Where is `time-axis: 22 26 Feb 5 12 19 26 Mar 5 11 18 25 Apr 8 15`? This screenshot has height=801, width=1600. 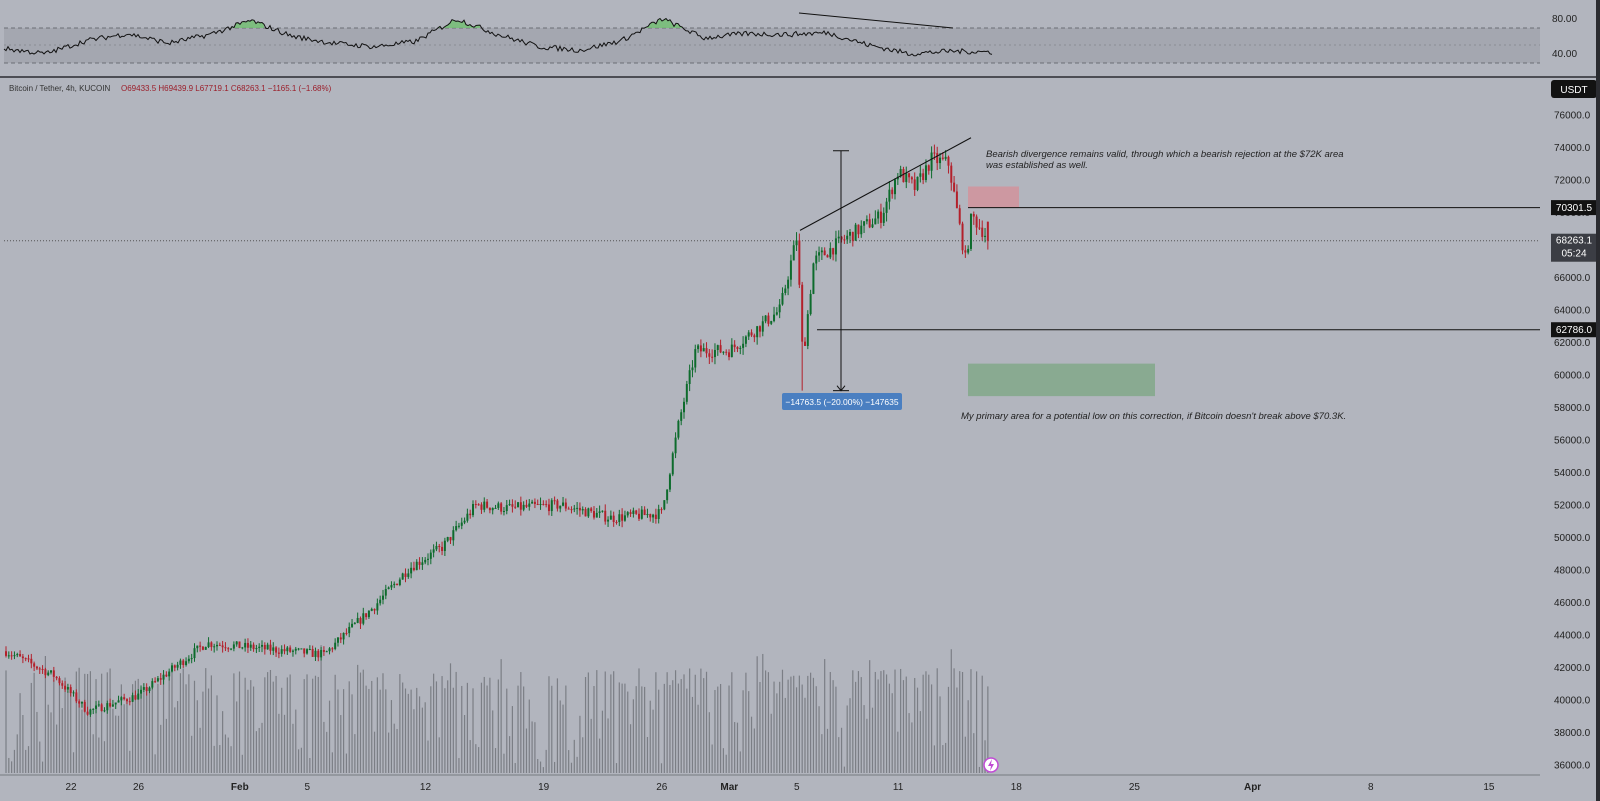 time-axis: 22 26 Feb 5 12 19 26 Mar 5 11 18 25 Apr 8 15 is located at coordinates (779, 787).